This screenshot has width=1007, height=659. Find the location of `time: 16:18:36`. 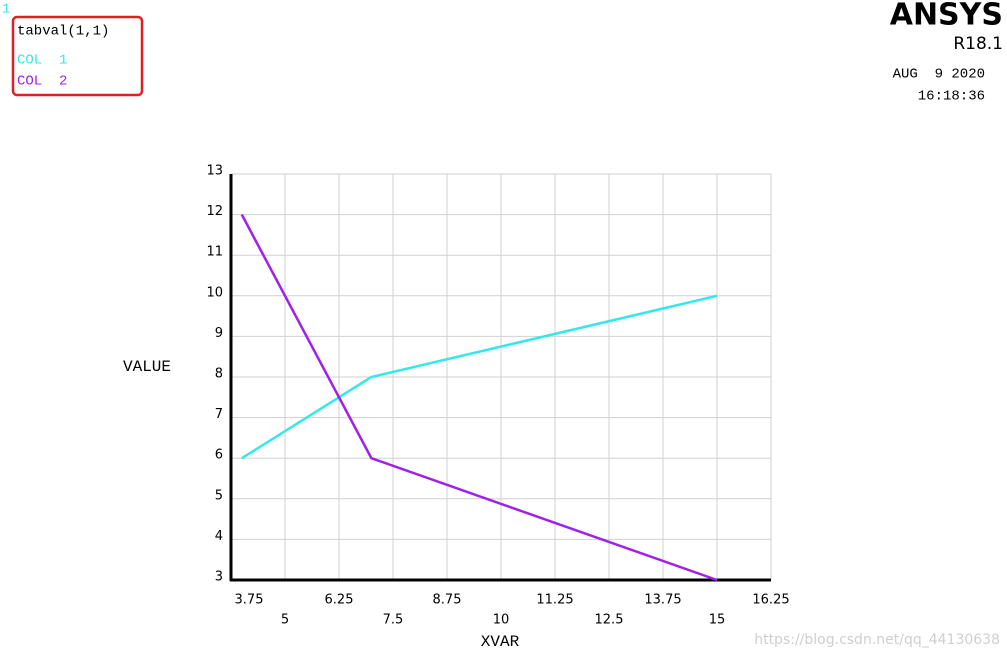

time: 16:18:36 is located at coordinates (951, 97).